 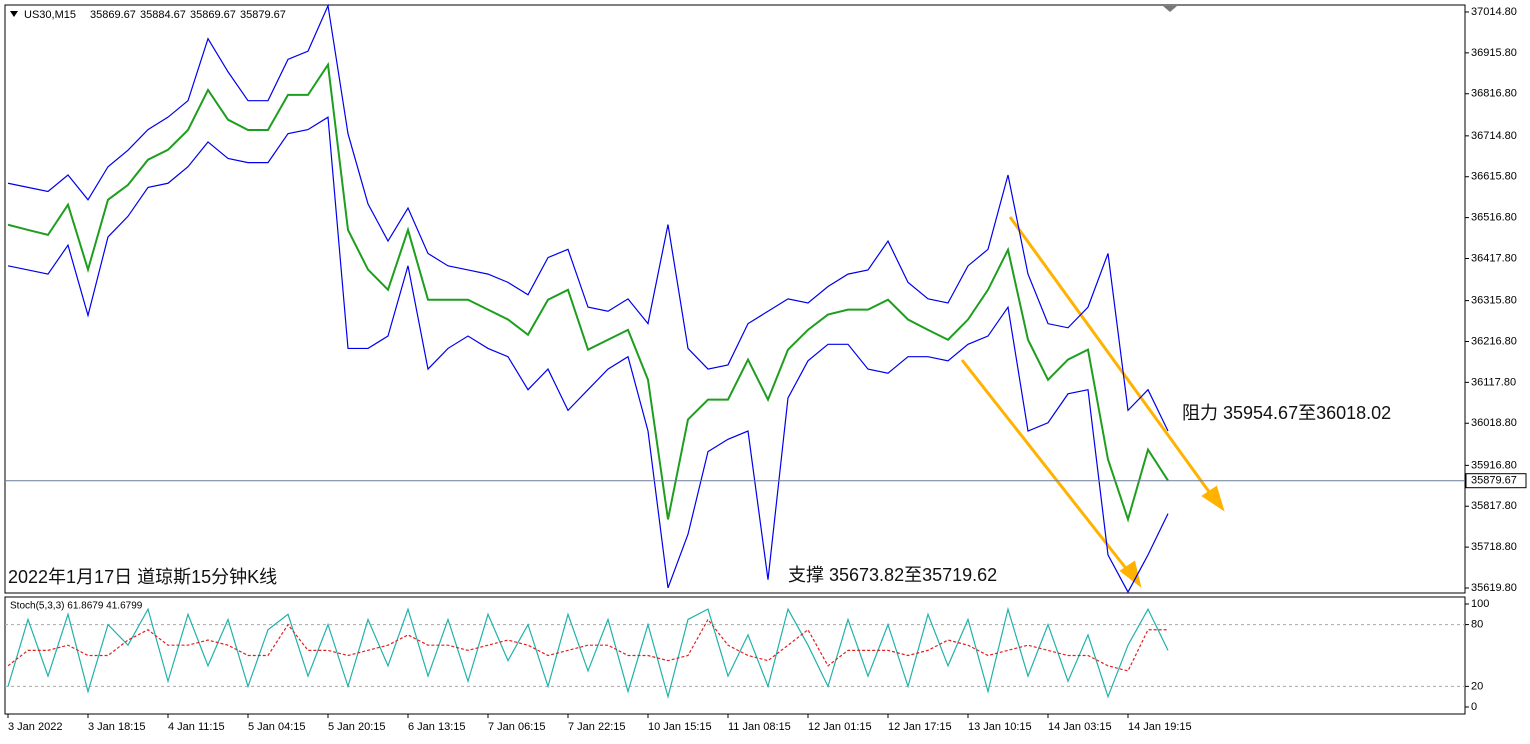 I want to click on y-tick-label: 35718.80, so click(x=1494, y=547).